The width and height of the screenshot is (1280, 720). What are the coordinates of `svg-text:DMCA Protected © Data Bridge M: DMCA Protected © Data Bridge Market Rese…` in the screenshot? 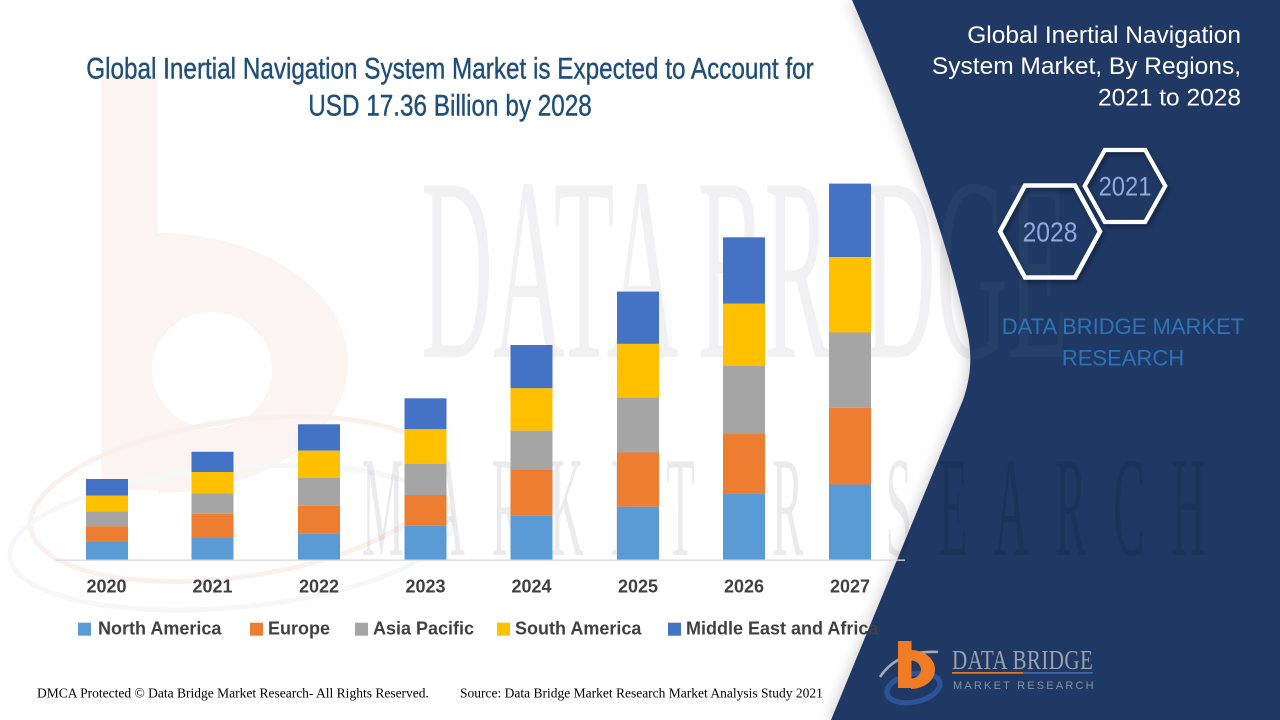 It's located at (233, 693).